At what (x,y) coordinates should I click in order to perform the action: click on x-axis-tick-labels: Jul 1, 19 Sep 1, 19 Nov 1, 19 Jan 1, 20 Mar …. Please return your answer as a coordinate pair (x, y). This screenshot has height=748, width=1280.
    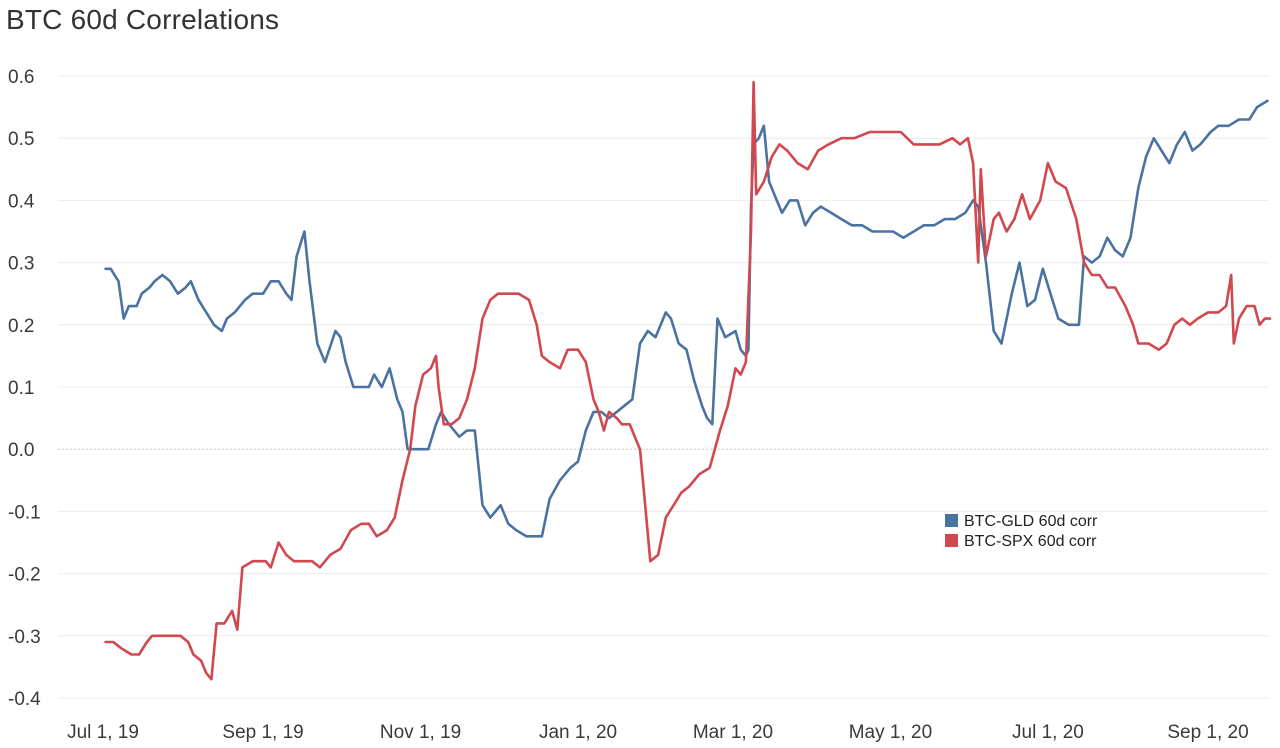
    Looking at the image, I should click on (658, 732).